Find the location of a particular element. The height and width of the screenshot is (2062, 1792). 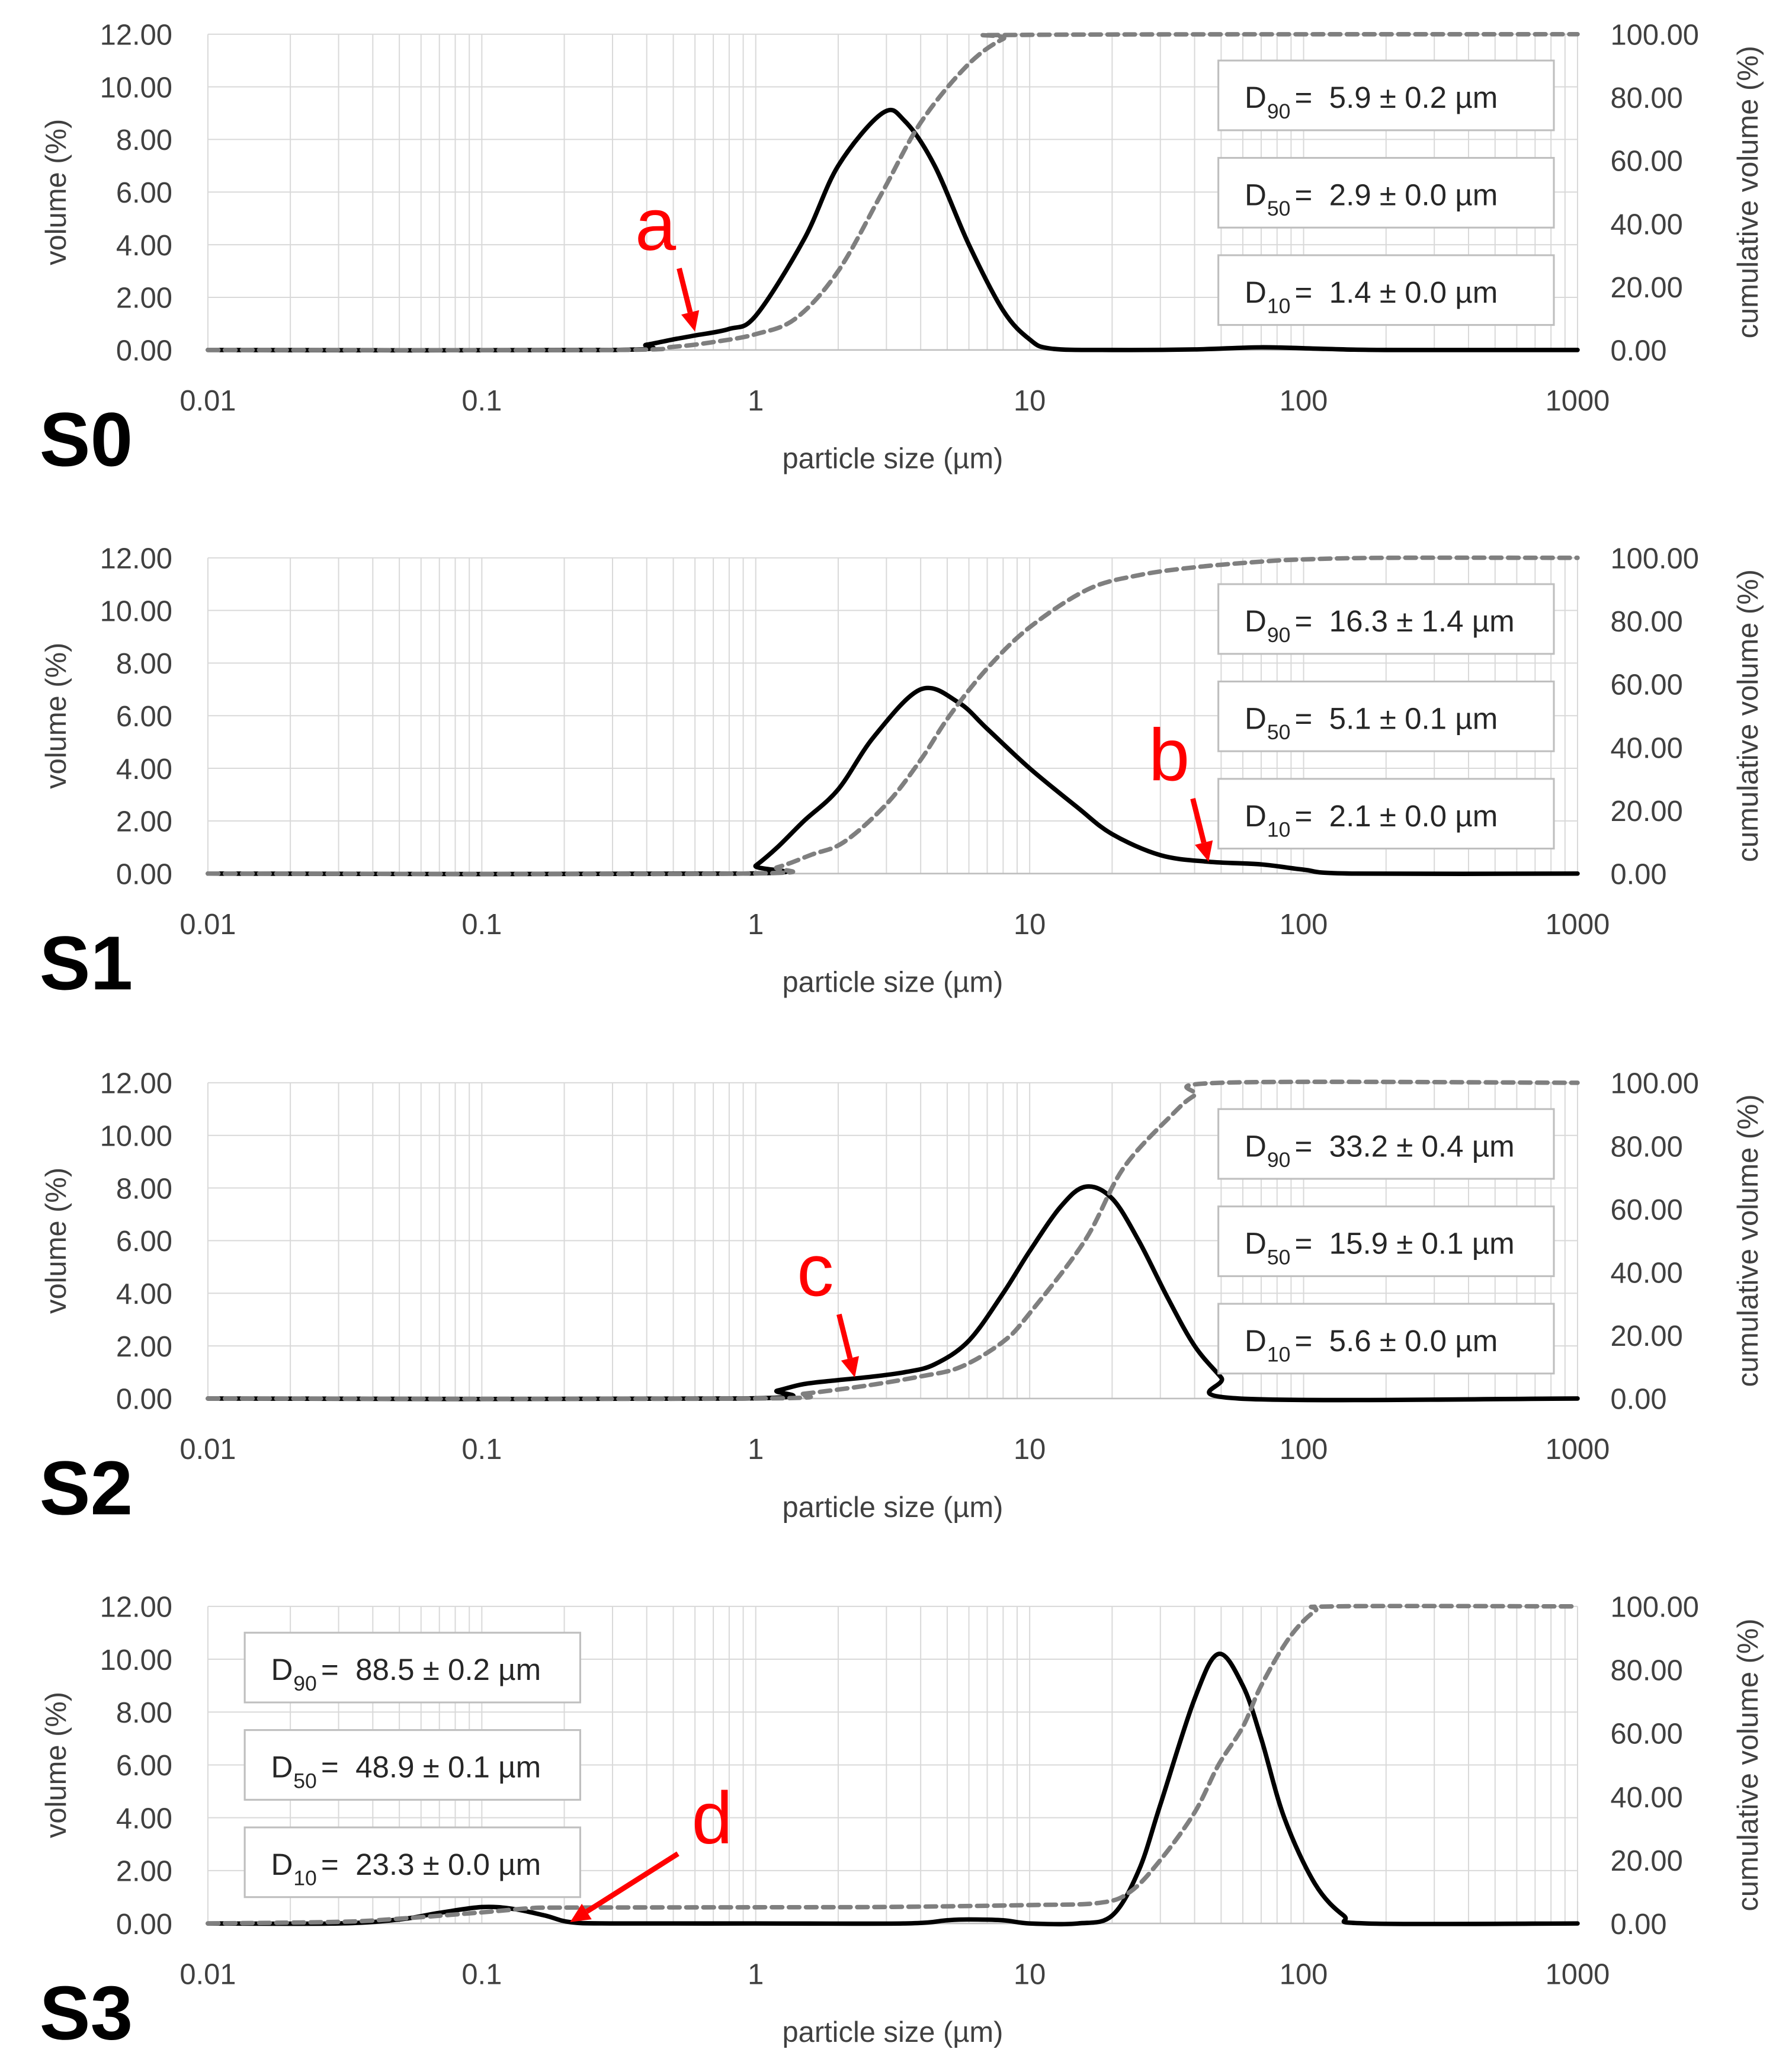

stat-value: = 15.9 ± 0.1 µm is located at coordinates (1404, 1244).